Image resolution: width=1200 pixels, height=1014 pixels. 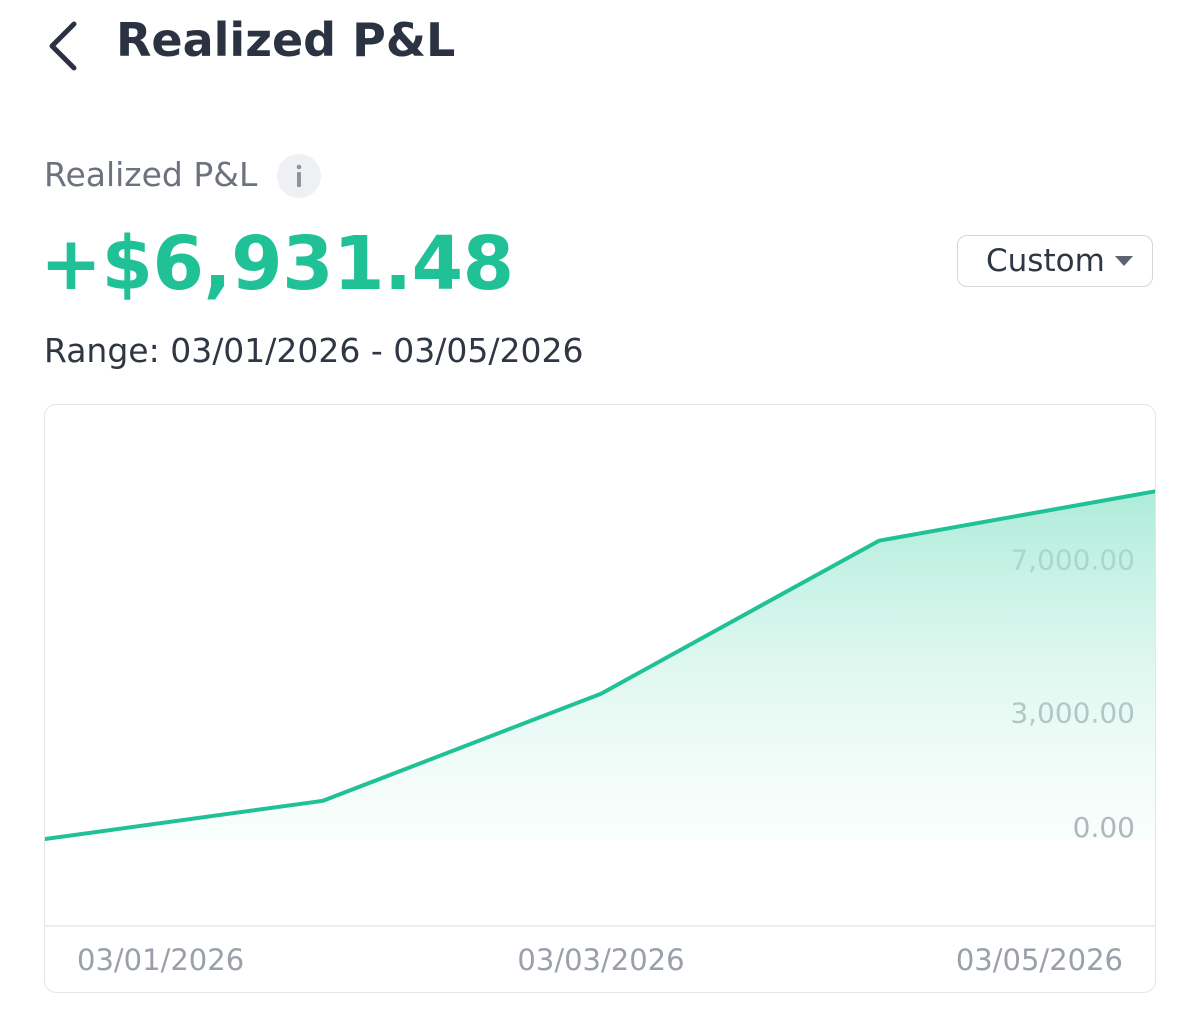 I want to click on x-axis-ticks: 03/01/2026 03/03/2026 03/05/2026, so click(x=600, y=960).